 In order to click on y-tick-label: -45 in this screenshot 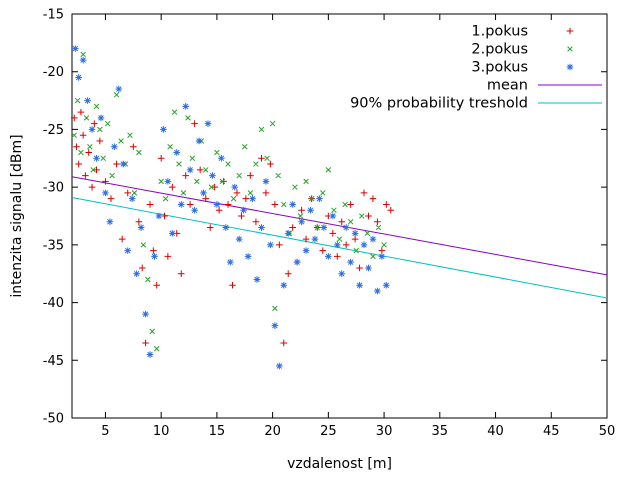, I will do `click(53, 361)`.